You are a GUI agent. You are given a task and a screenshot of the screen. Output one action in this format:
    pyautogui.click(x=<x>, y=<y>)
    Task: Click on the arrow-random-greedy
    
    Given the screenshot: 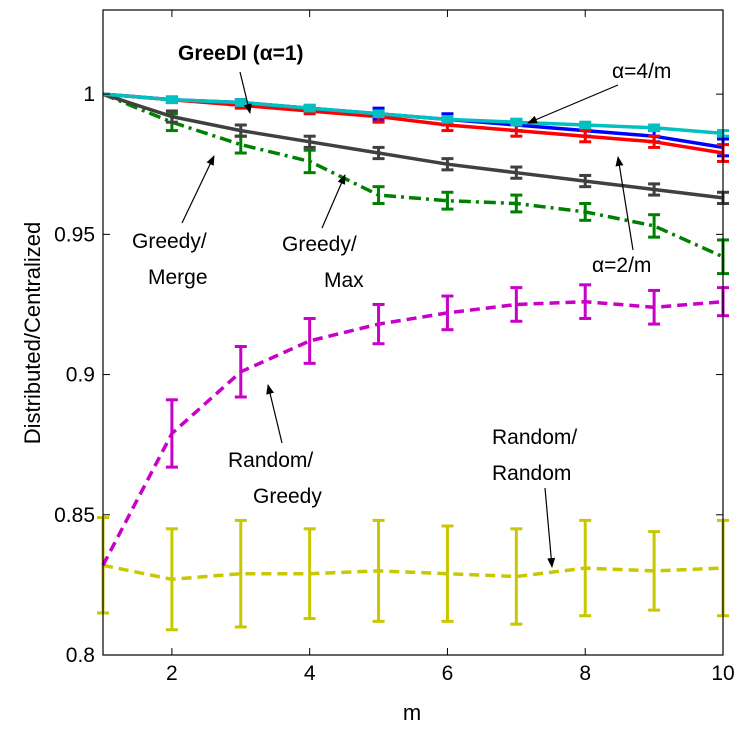 What is the action you would take?
    pyautogui.click(x=274, y=414)
    